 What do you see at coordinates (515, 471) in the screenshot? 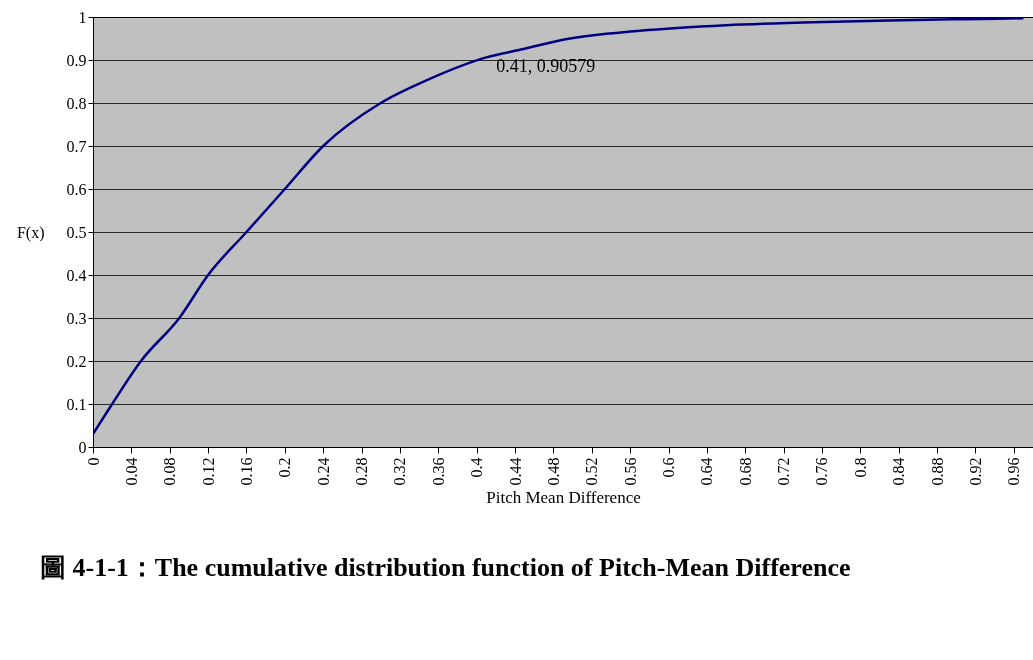
I see `x-tick-label: 0.44` at bounding box center [515, 471].